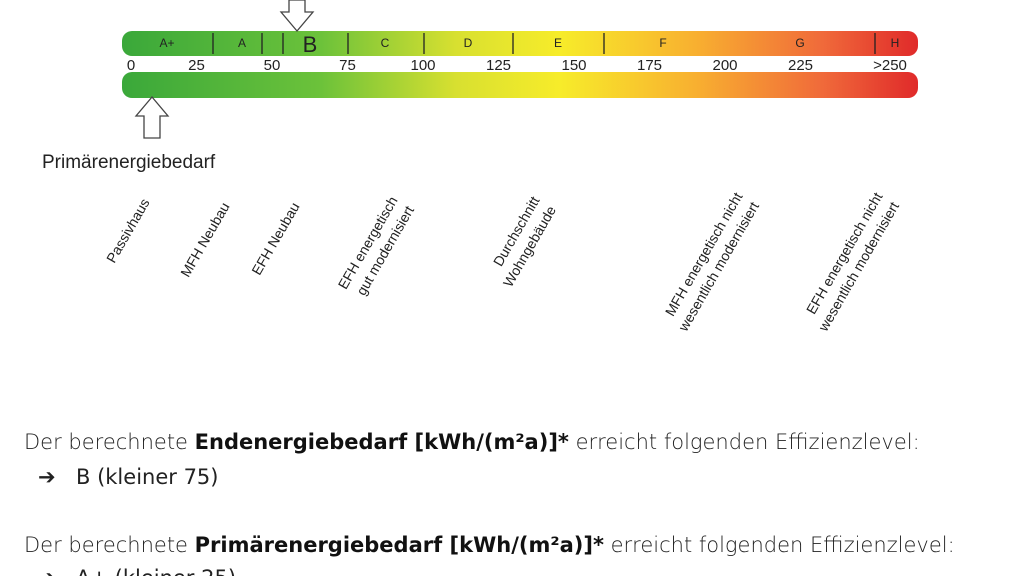 The image size is (1024, 576). I want to click on scale-tick-label: 175, so click(649, 65).